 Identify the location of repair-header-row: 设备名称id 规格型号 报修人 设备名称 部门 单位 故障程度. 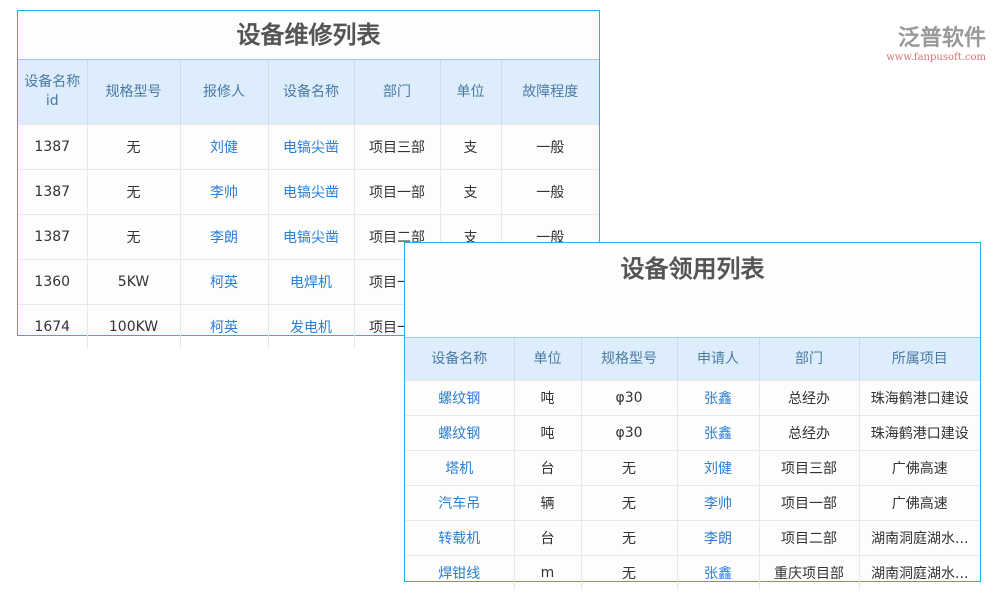
(308, 92).